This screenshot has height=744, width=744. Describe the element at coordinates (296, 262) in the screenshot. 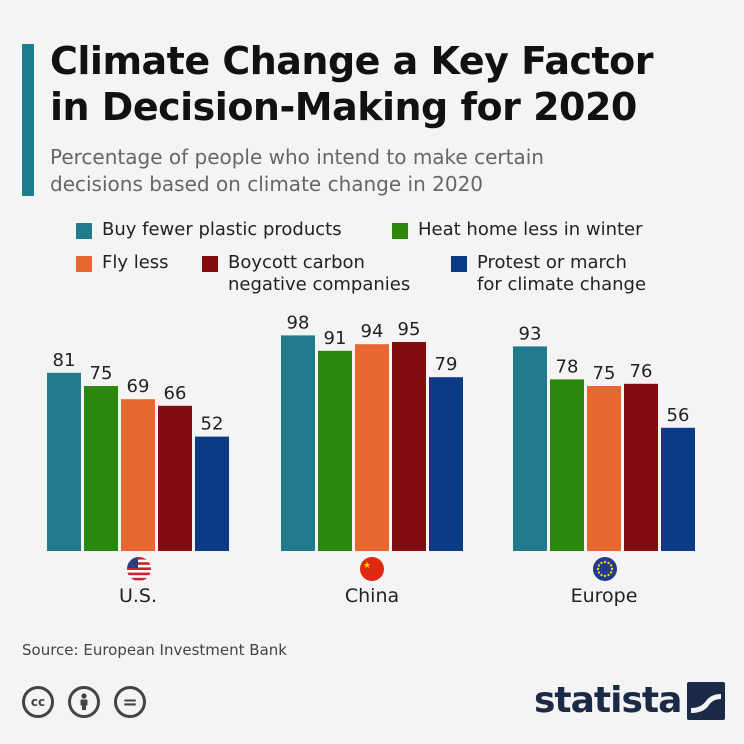

I see `legend-label-boycott-line-1: Boycott carbon` at that location.